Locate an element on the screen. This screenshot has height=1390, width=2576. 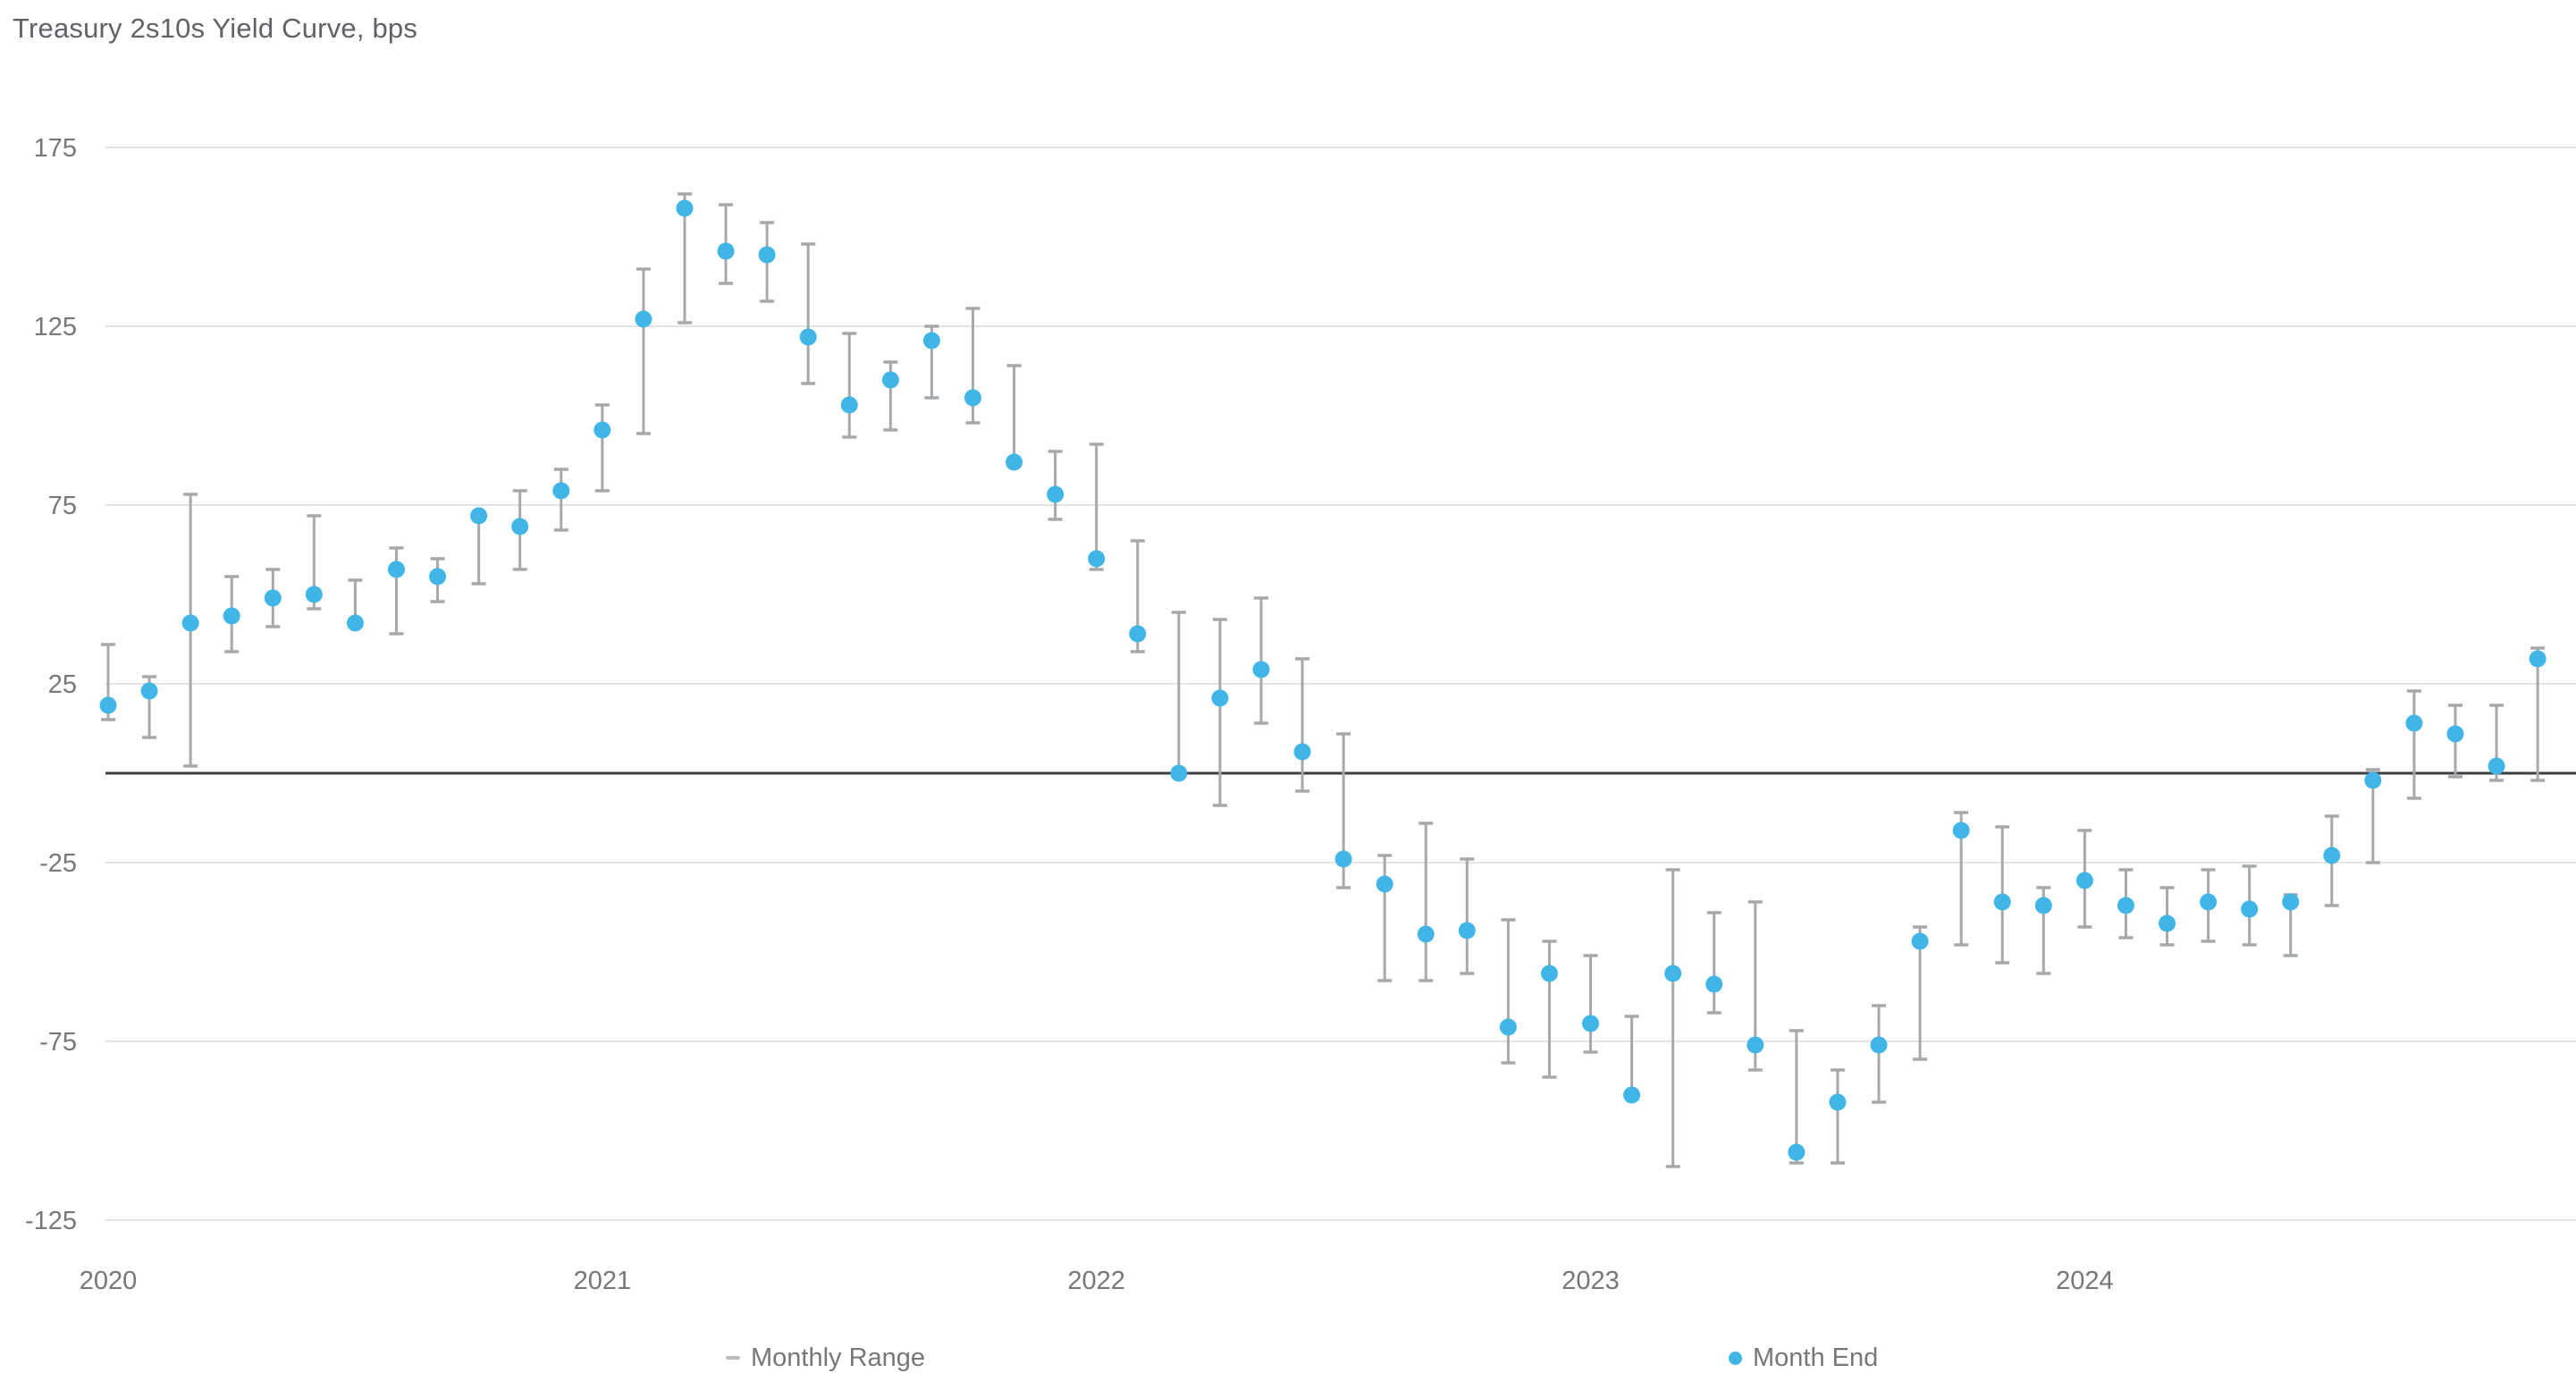
y-tick-label: 125 is located at coordinates (56, 327).